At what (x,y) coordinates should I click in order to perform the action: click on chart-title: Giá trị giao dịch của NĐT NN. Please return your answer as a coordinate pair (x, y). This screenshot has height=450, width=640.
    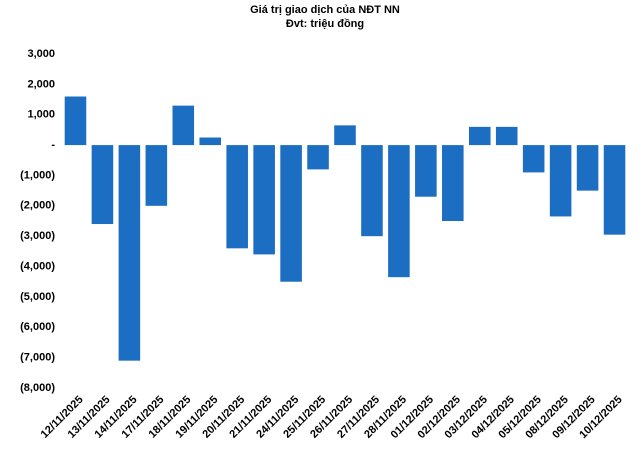
    Looking at the image, I should click on (325, 10).